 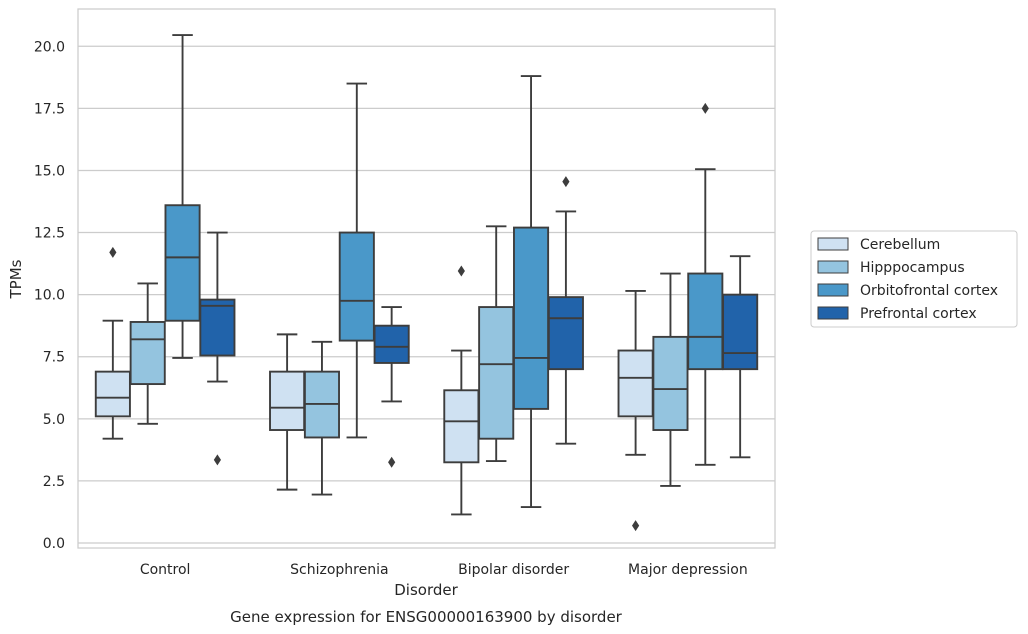 What do you see at coordinates (54, 420) in the screenshot?
I see `y-tick-label: 5.0` at bounding box center [54, 420].